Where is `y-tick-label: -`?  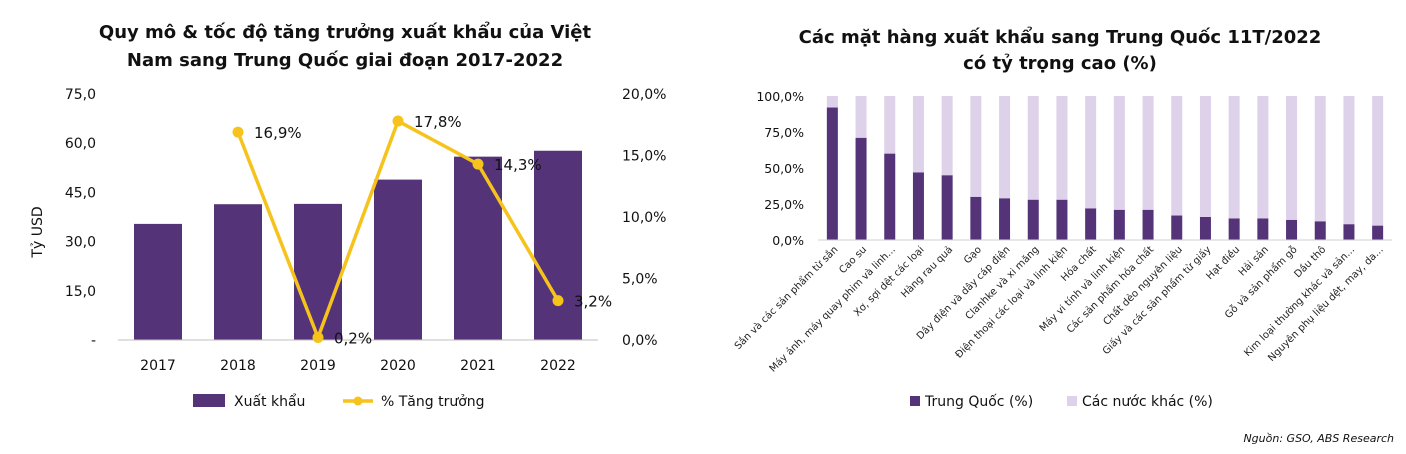
y-tick-label: - is located at coordinates (93, 341).